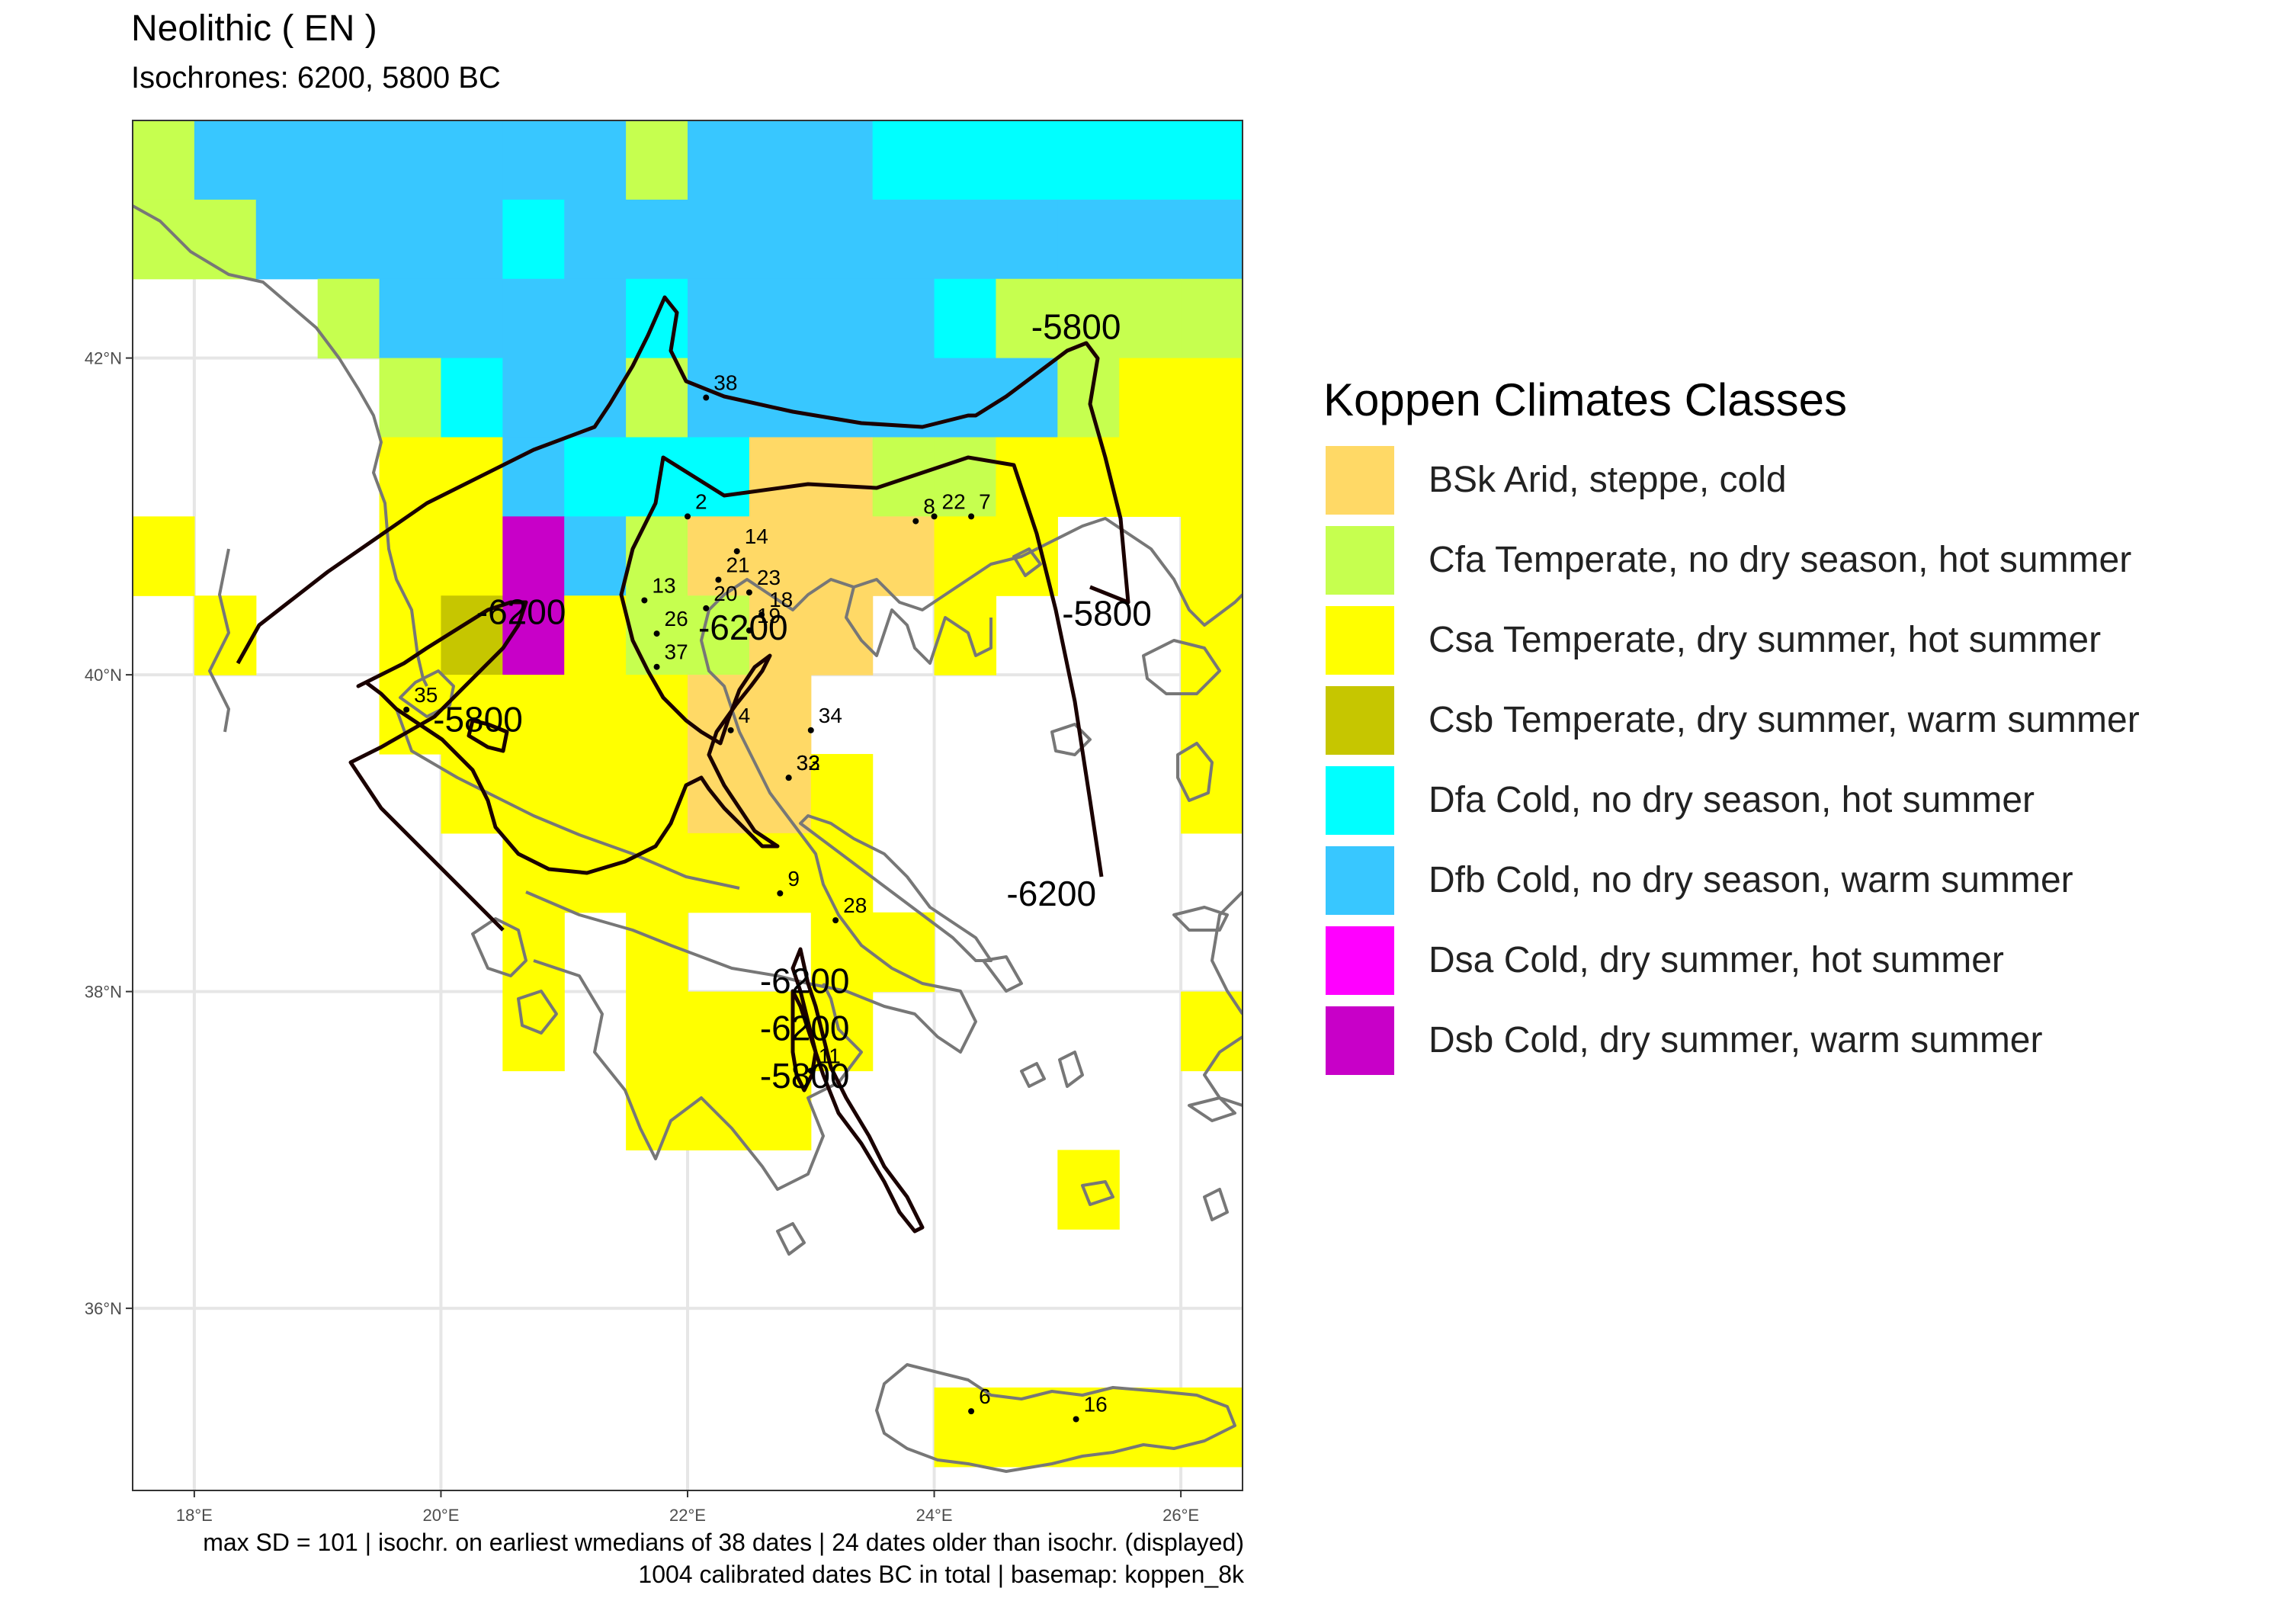 The height and width of the screenshot is (1601, 2296). Describe the element at coordinates (1608, 480) in the screenshot. I see `legend-label: BSk Arid, steppe, cold` at that location.